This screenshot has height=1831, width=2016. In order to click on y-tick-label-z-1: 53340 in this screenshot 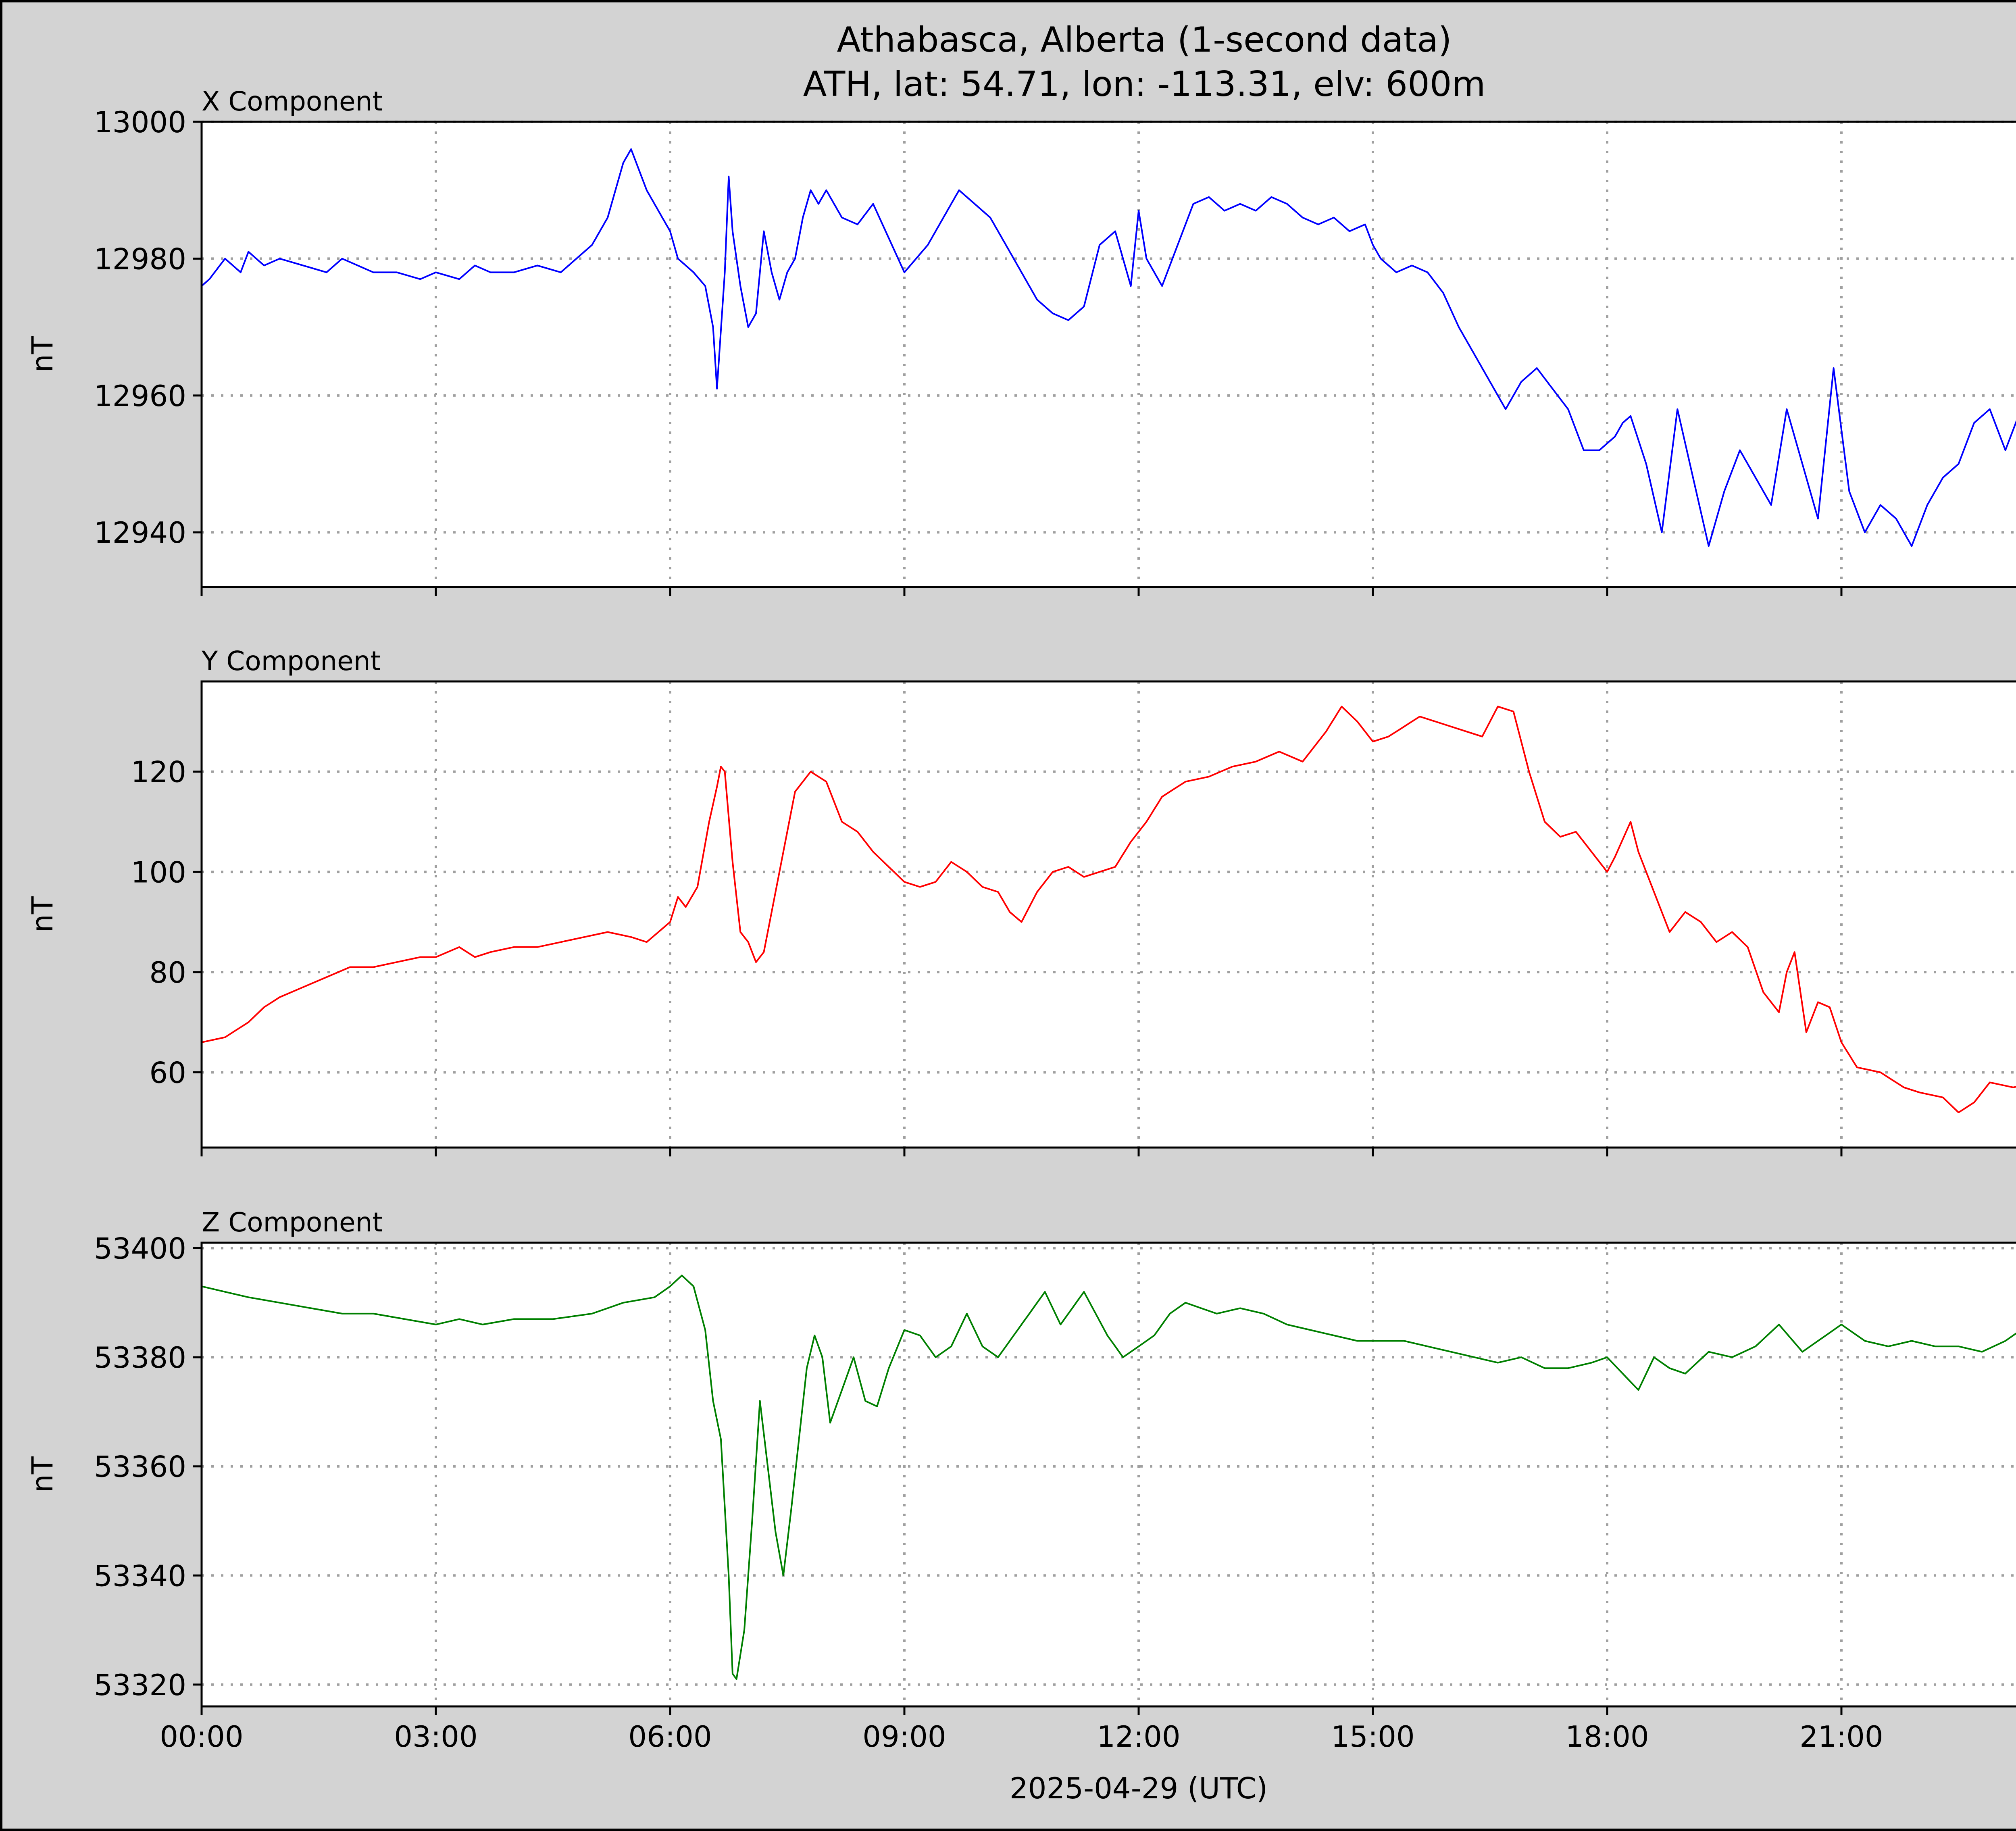, I will do `click(140, 1576)`.